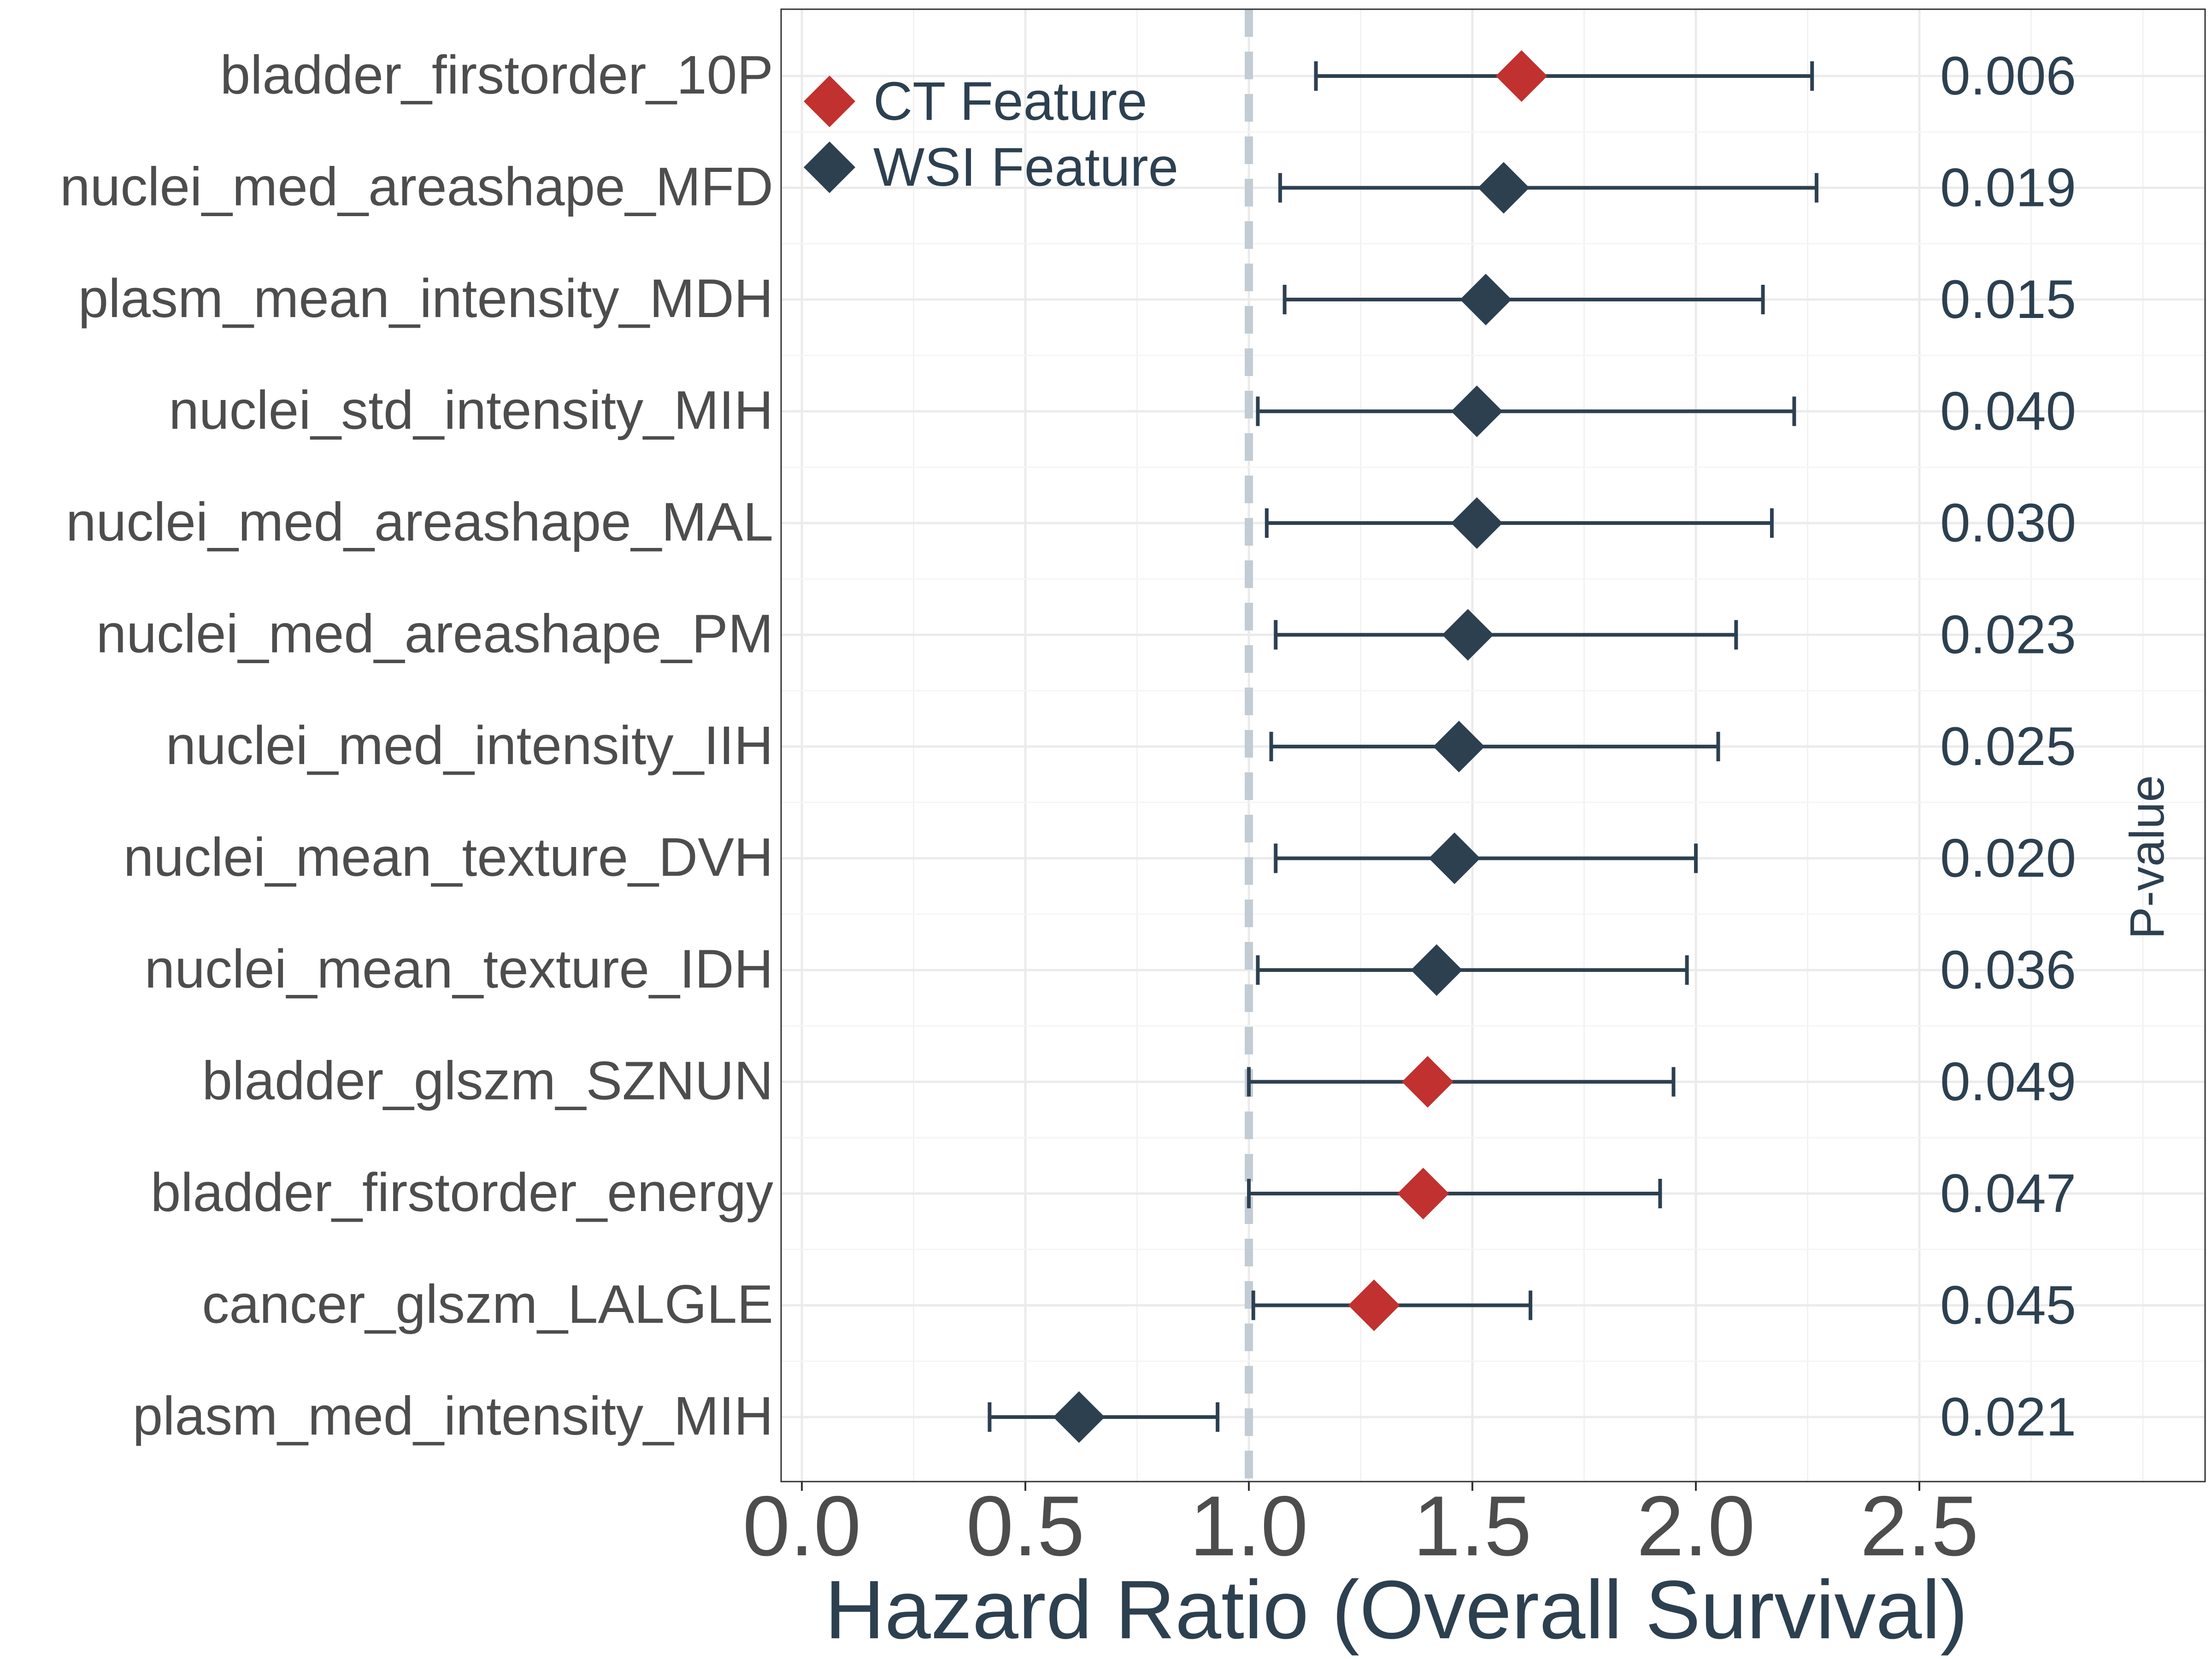 The image size is (2212, 1659). I want to click on row-mark-nuclei_std_intensity_MIH, so click(1526, 411).